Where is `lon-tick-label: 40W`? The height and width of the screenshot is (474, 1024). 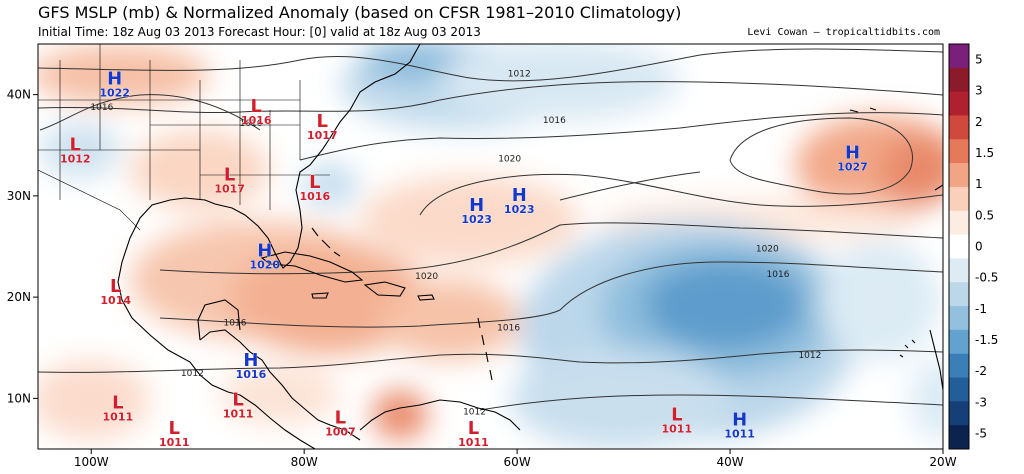
lon-tick-label: 40W is located at coordinates (729, 462).